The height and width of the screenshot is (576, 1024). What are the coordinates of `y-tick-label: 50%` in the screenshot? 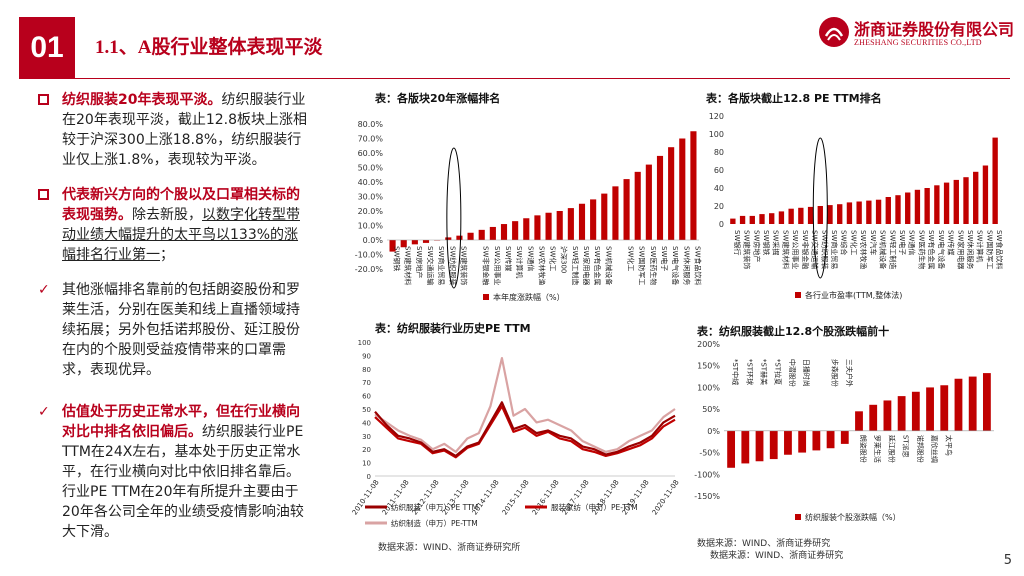 It's located at (711, 409).